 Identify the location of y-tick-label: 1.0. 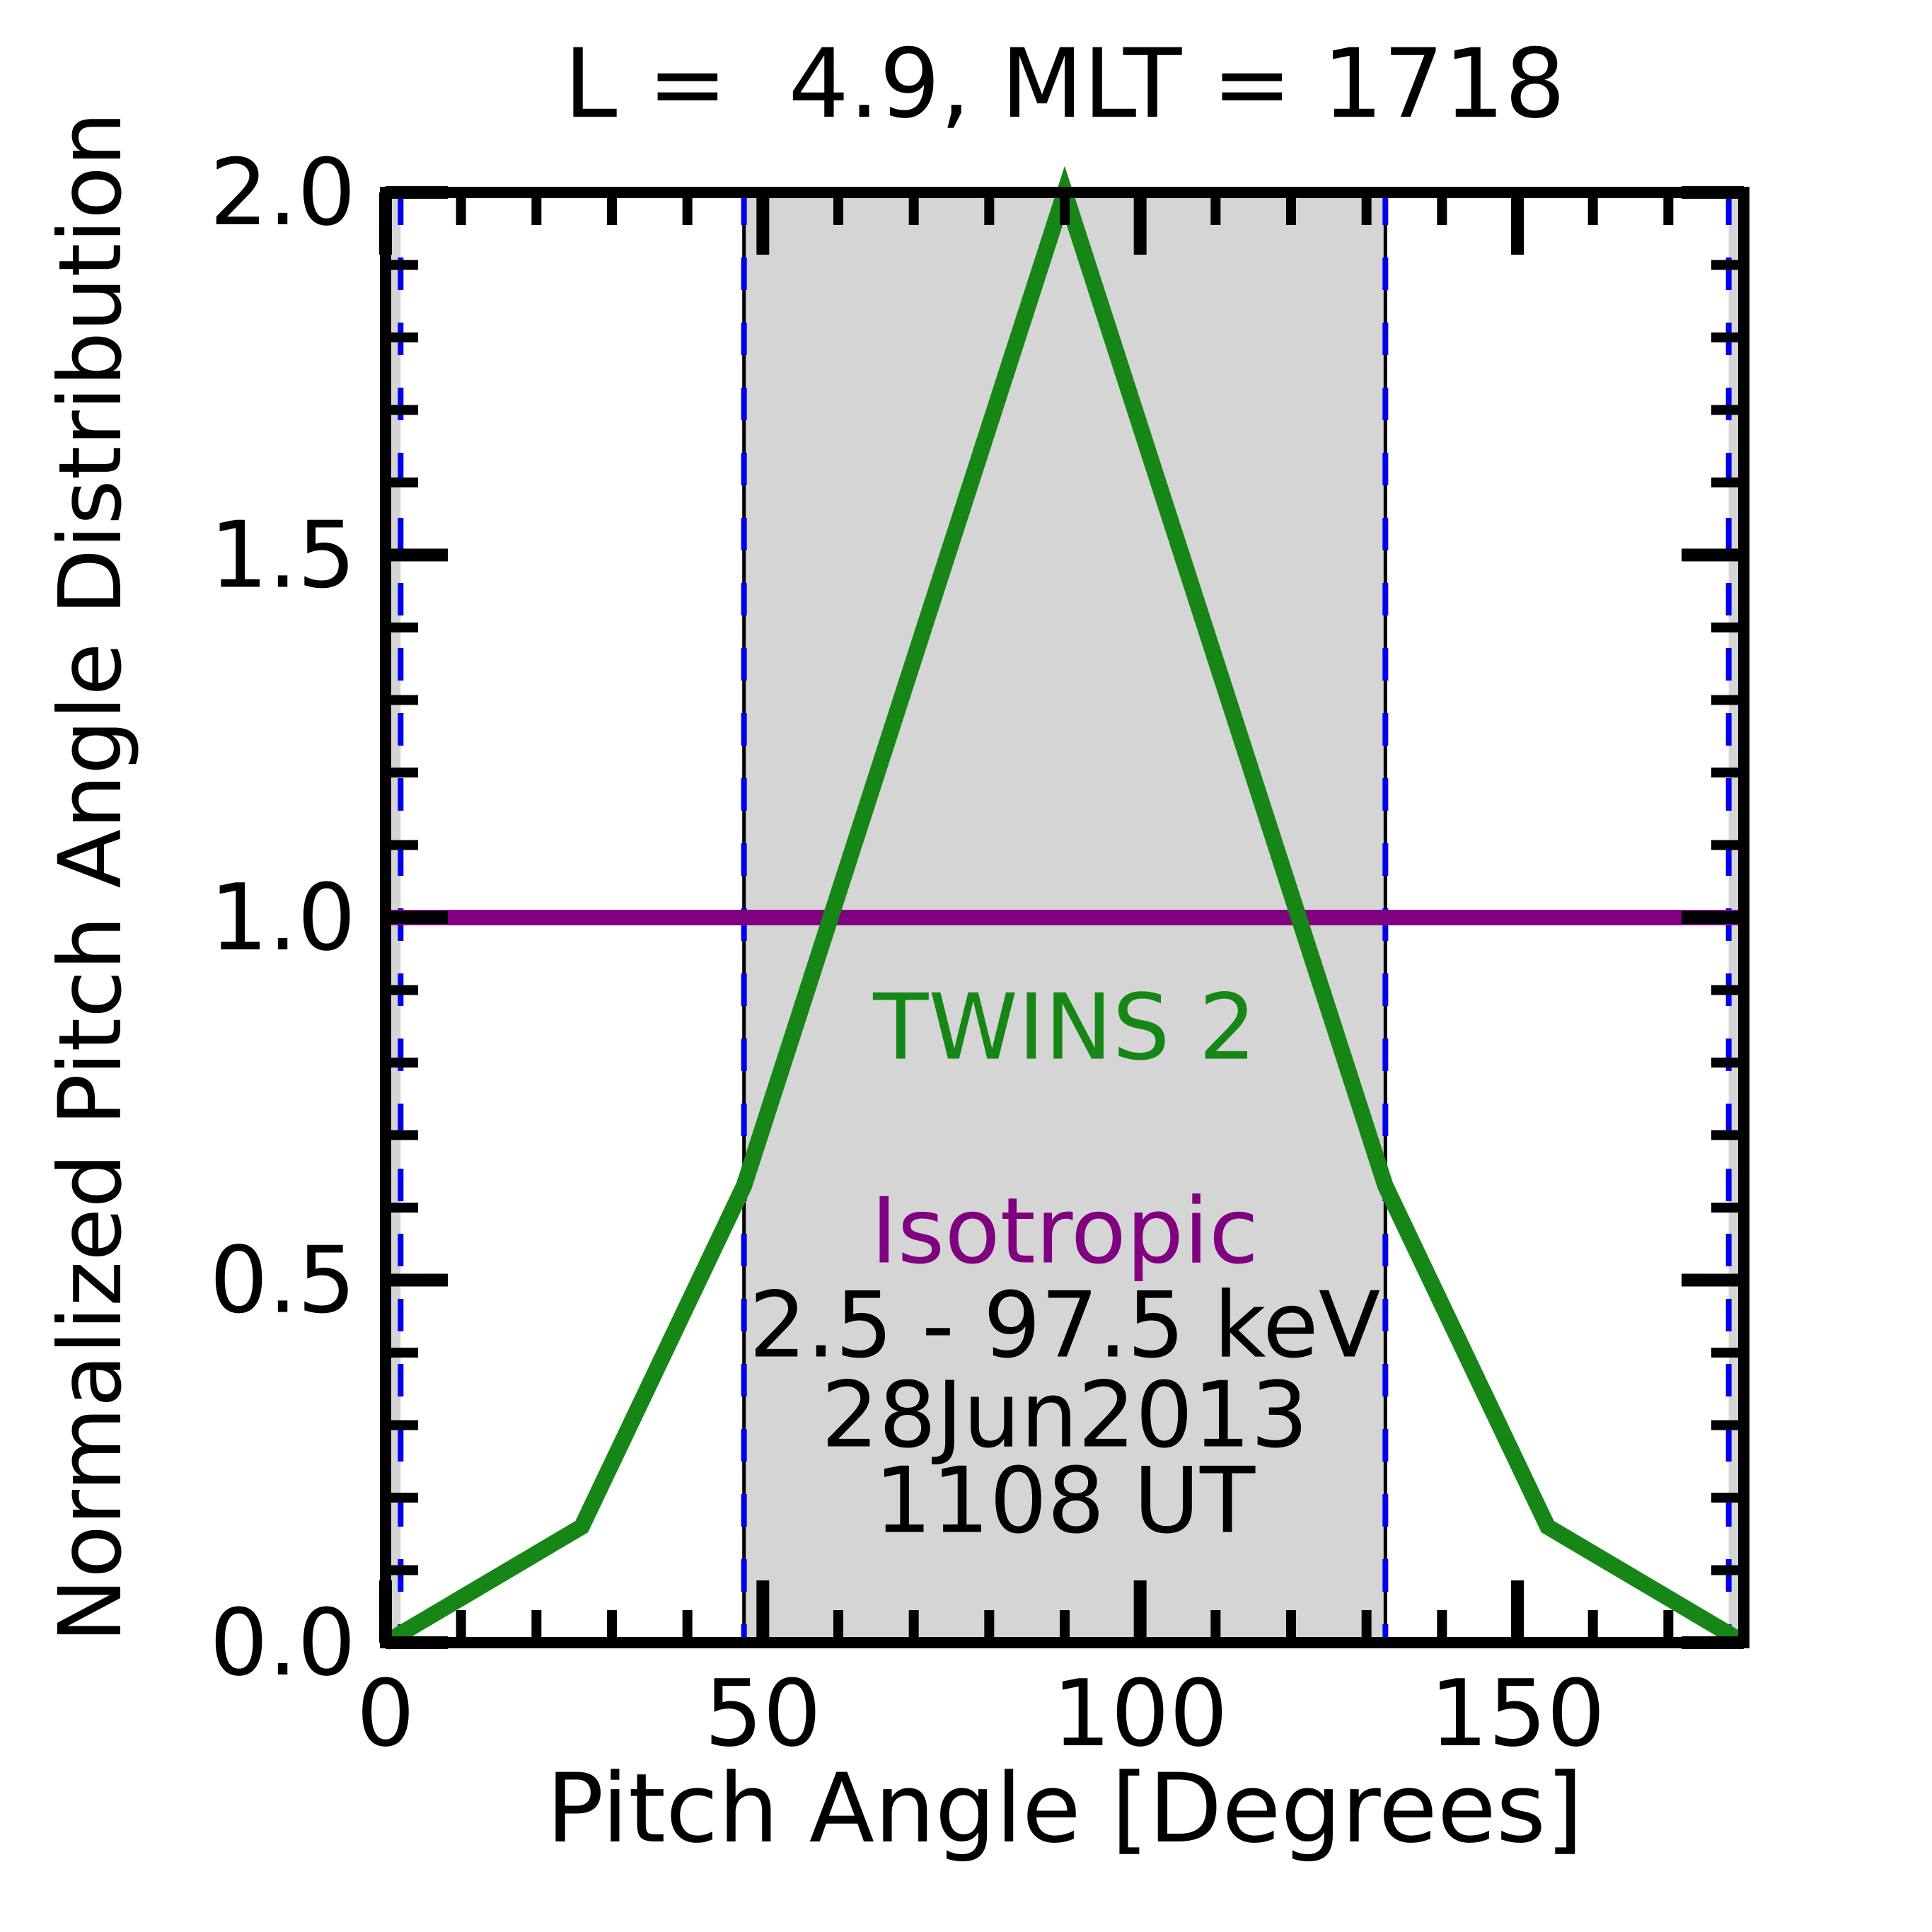
(282, 917).